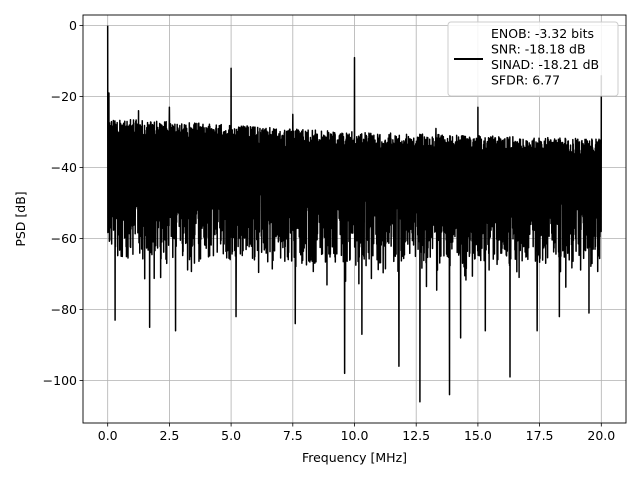 Image resolution: width=640 pixels, height=480 pixels. I want to click on x-tick-label: 0.0, so click(108, 435).